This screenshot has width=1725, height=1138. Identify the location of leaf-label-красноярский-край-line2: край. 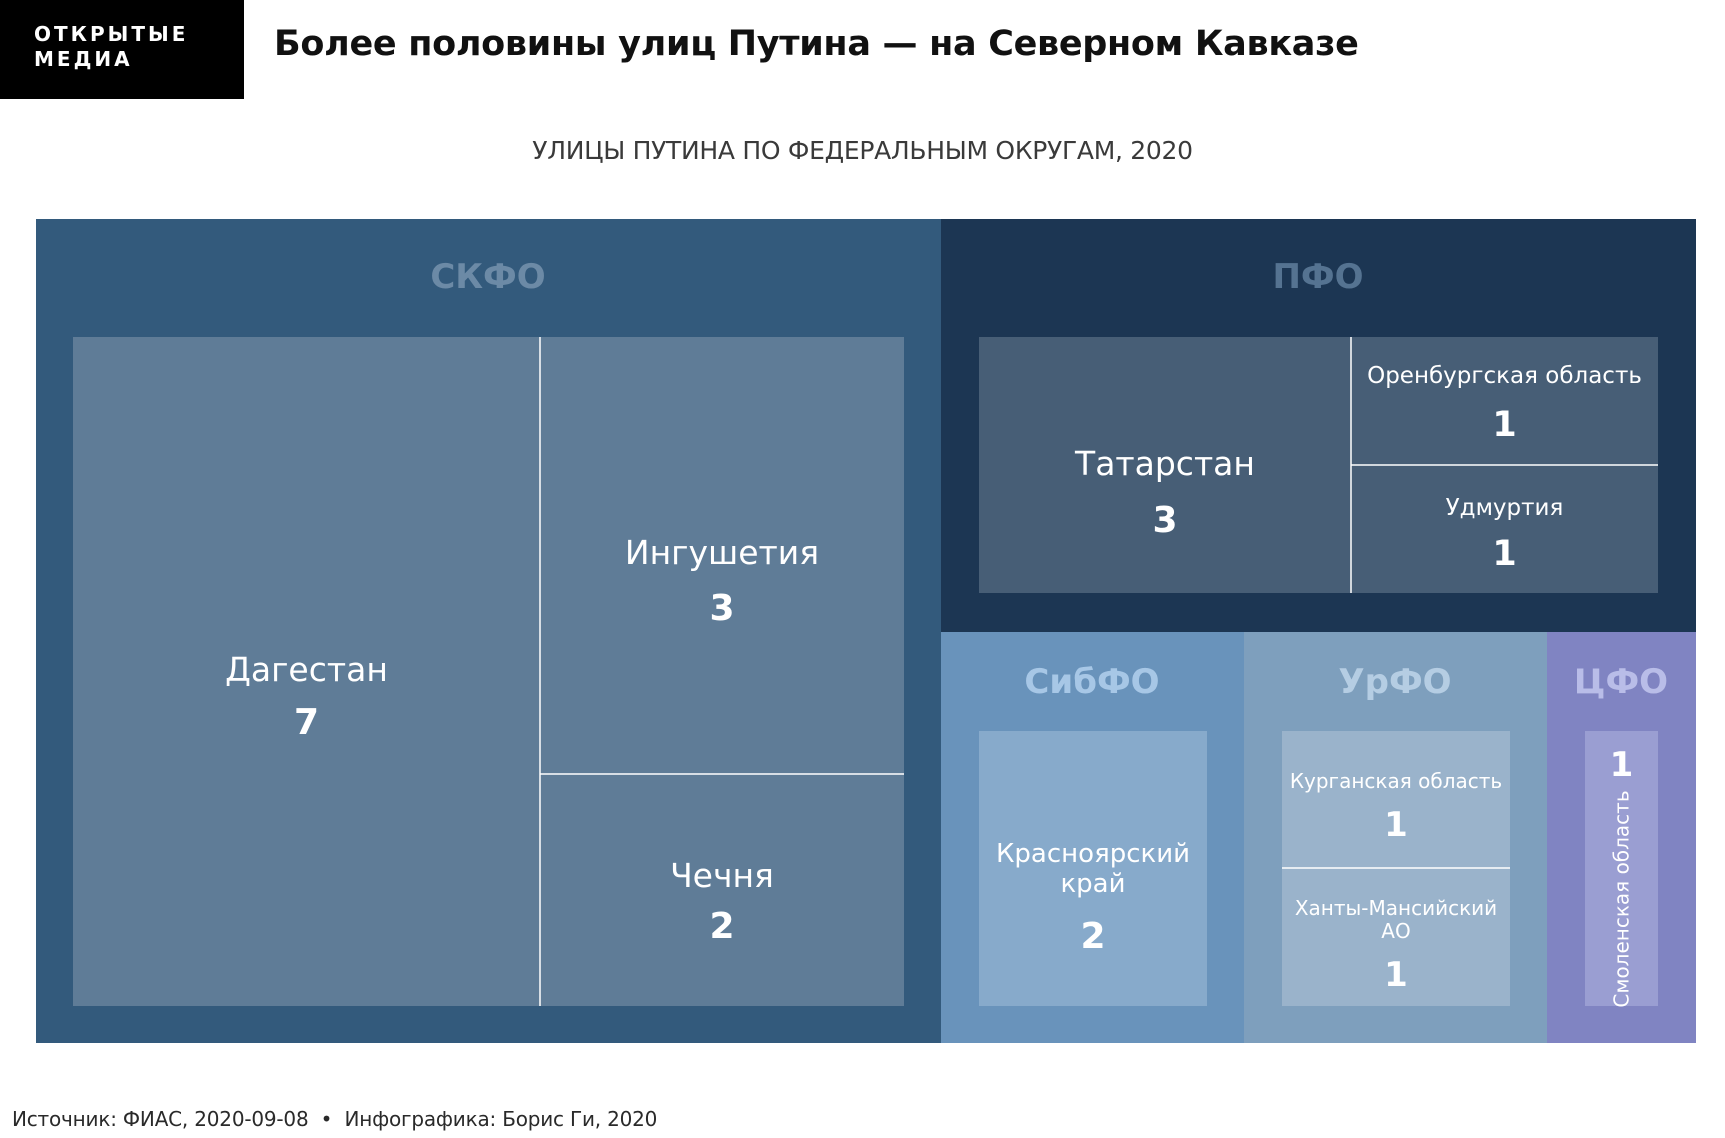
(1092, 884).